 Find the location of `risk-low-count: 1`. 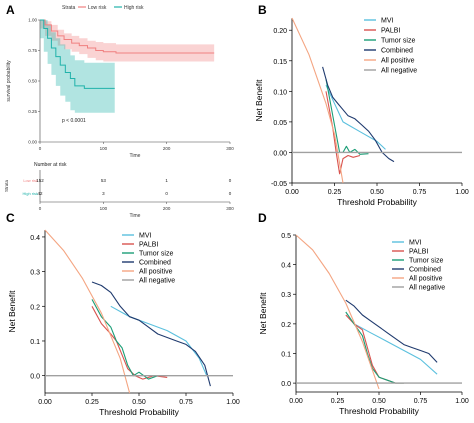

risk-low-count: 1 is located at coordinates (166, 180).